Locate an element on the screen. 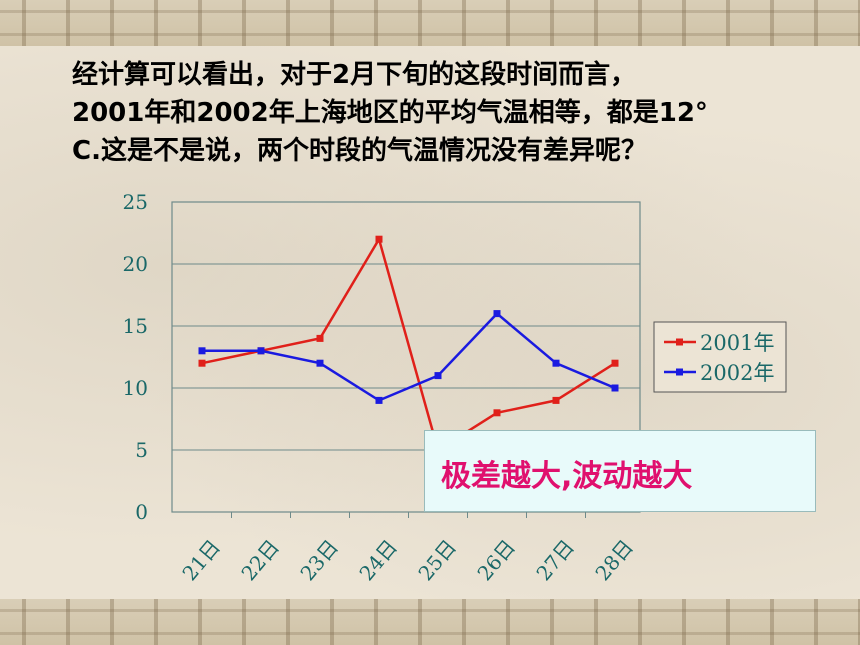  callout-box: 极差越大,波动越大 is located at coordinates (620, 471).